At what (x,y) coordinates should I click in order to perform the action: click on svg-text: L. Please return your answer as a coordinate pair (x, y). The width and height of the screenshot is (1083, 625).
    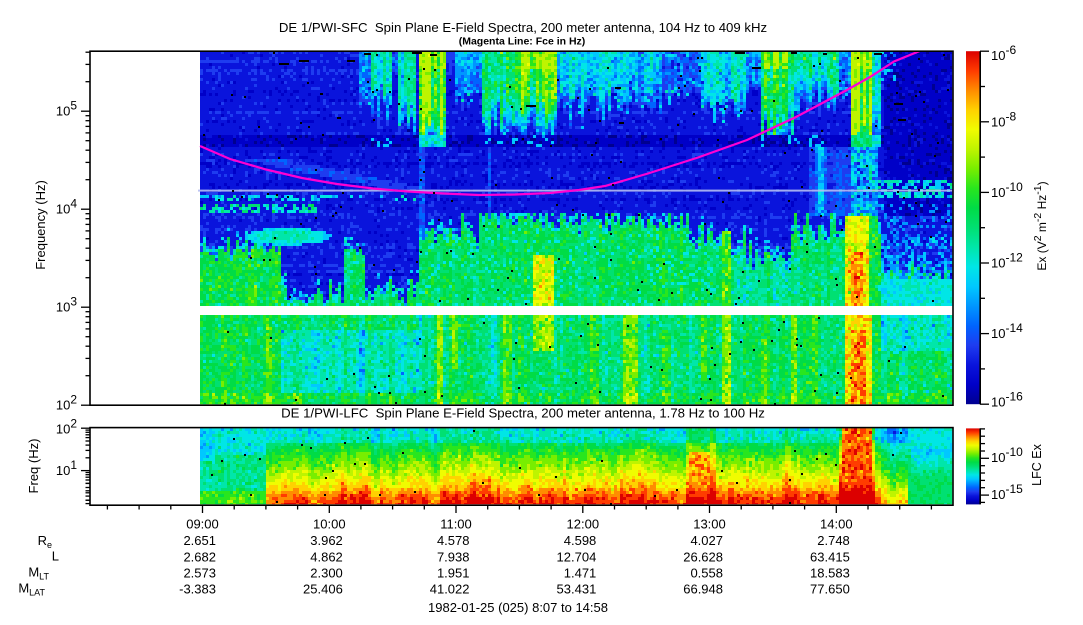
    Looking at the image, I should click on (55, 556).